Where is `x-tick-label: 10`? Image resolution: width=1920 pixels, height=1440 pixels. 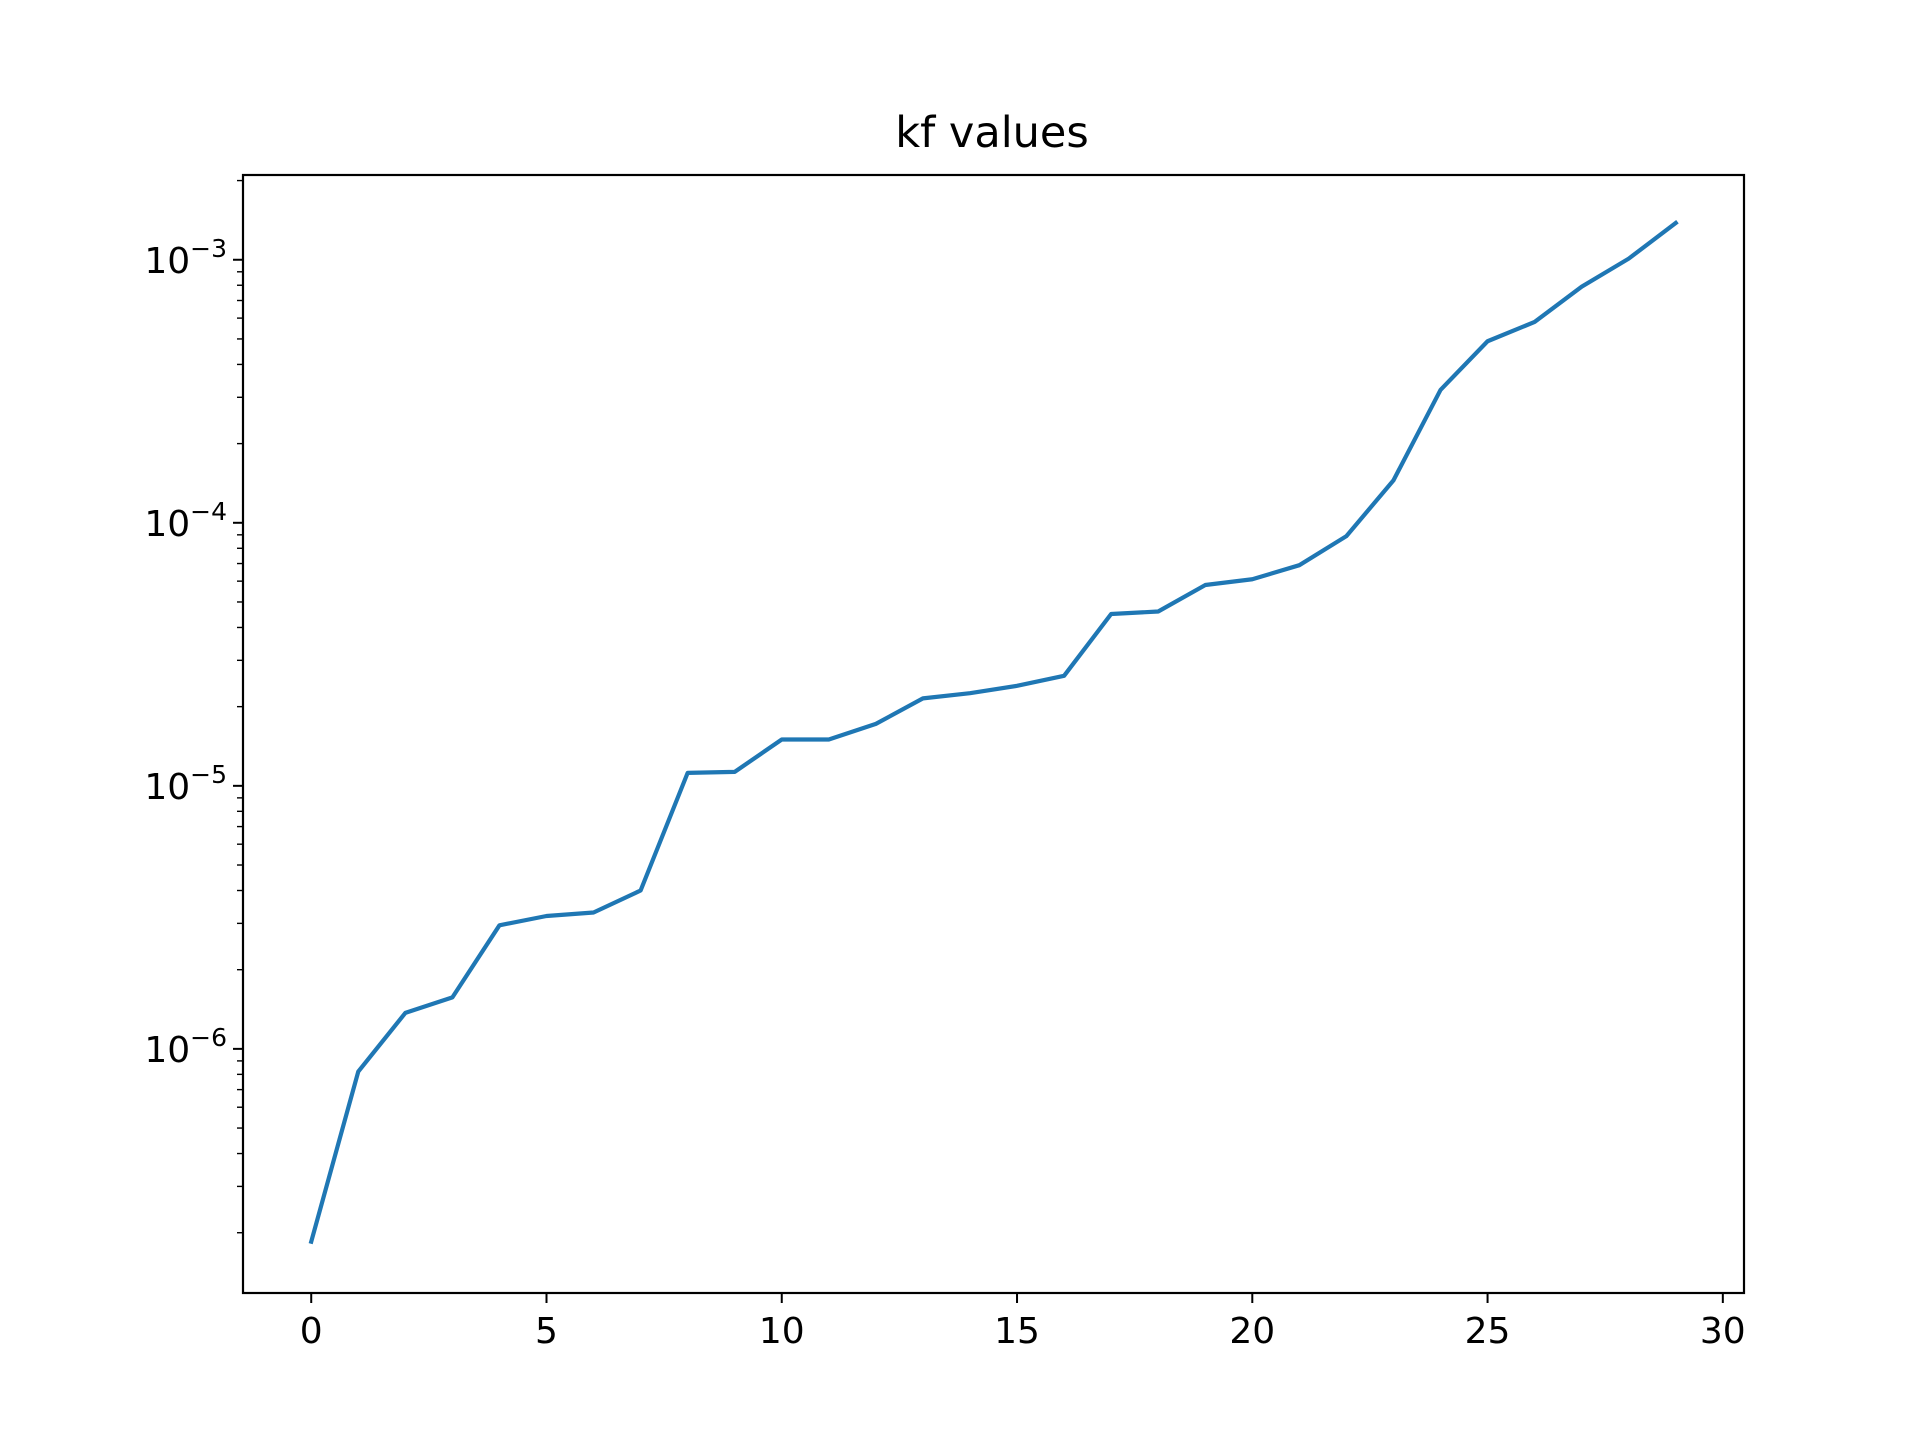
x-tick-label: 10 is located at coordinates (782, 1331).